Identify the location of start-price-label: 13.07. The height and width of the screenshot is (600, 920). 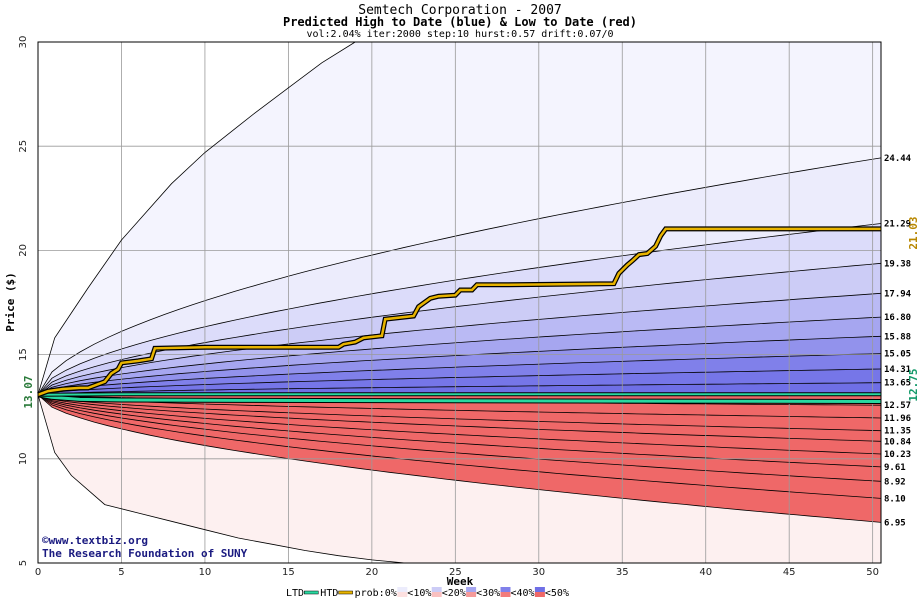
(28, 391).